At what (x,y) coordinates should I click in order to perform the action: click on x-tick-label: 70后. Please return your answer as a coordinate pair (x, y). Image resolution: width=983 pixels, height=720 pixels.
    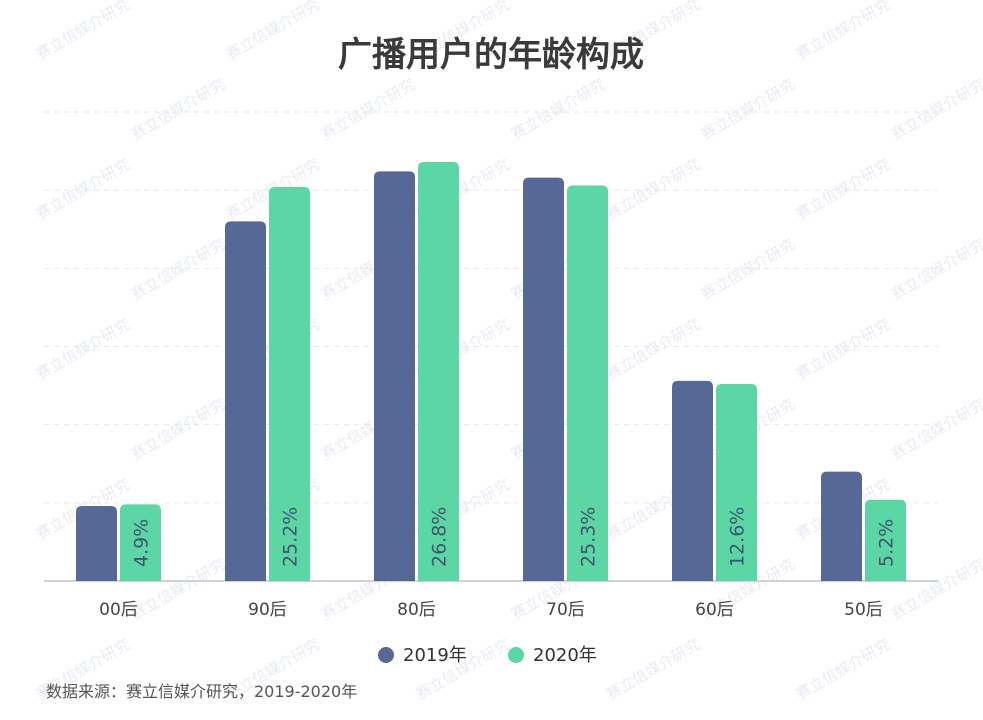
    Looking at the image, I should click on (565, 610).